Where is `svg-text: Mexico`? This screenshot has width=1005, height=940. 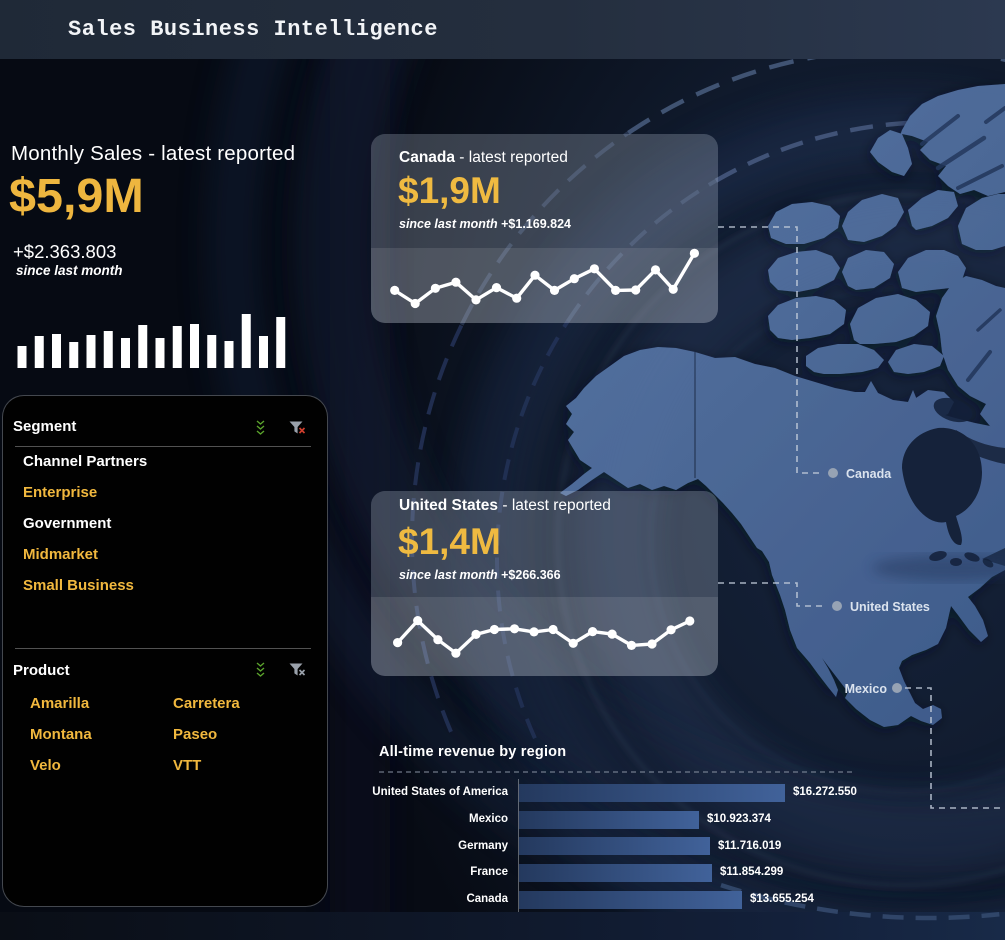 svg-text: Mexico is located at coordinates (866, 689).